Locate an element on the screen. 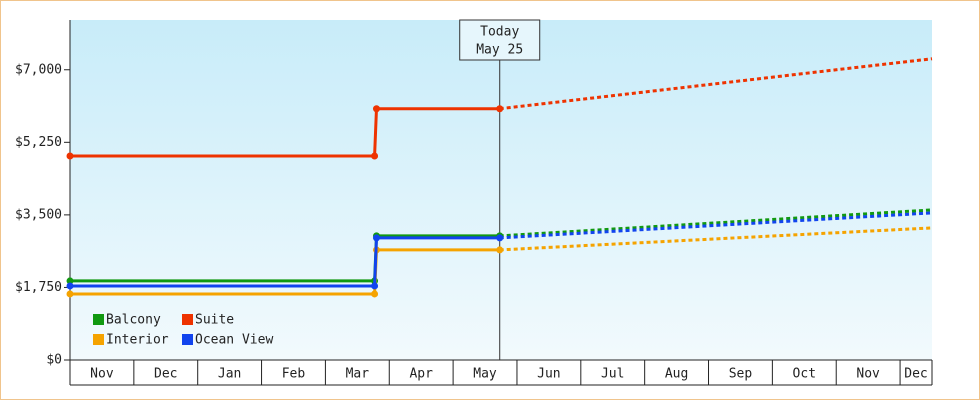  x-tick-label: Oct is located at coordinates (804, 374).